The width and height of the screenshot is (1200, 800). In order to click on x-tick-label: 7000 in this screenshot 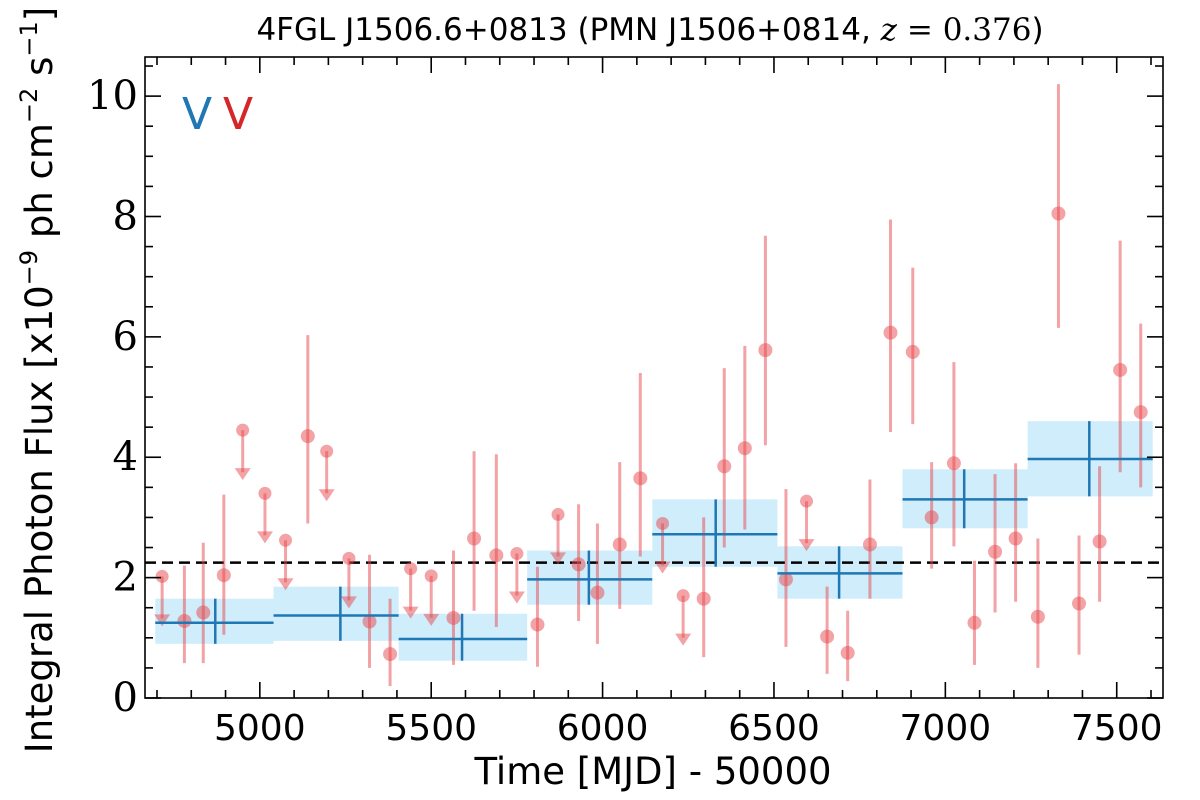, I will do `click(946, 728)`.